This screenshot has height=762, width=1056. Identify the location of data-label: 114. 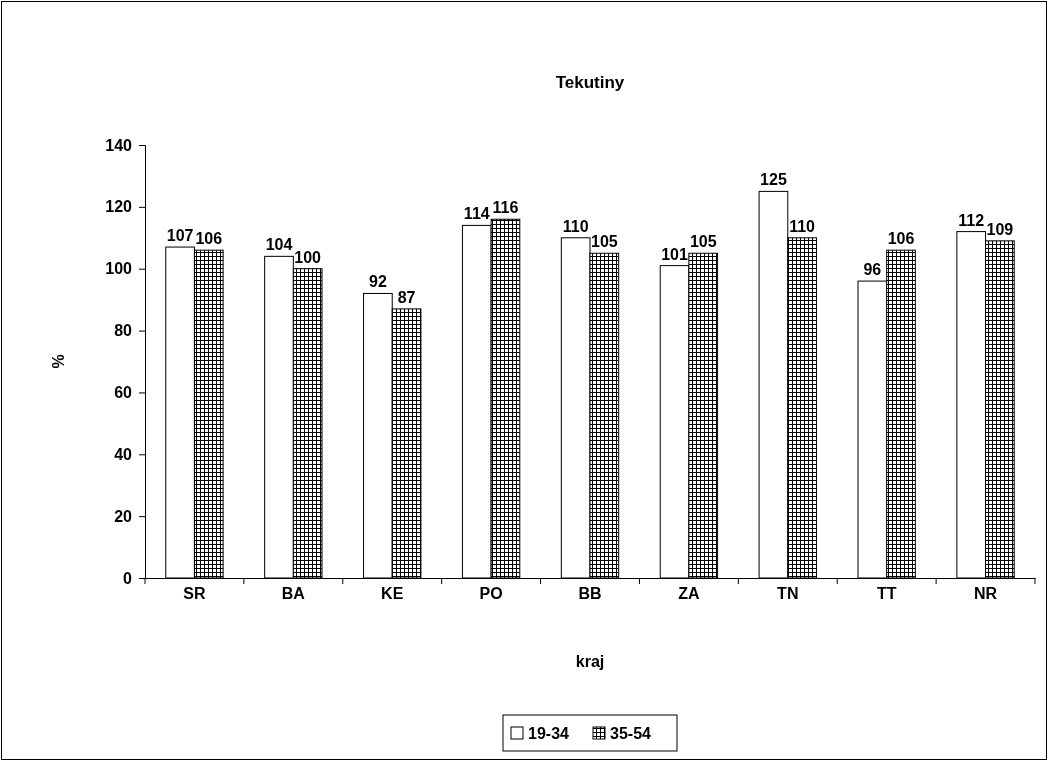
(476, 214).